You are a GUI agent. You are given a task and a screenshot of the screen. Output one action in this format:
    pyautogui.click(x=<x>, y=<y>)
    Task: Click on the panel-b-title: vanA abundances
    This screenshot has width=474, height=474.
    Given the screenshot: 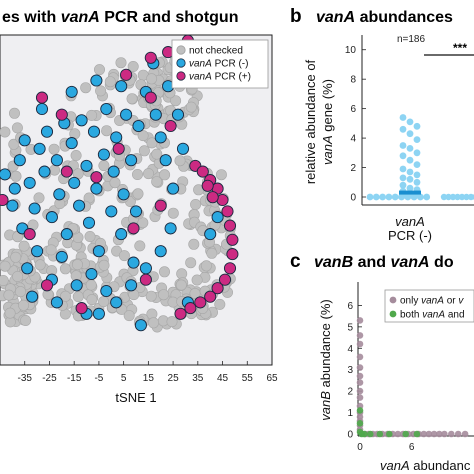 What is the action you would take?
    pyautogui.click(x=384, y=17)
    